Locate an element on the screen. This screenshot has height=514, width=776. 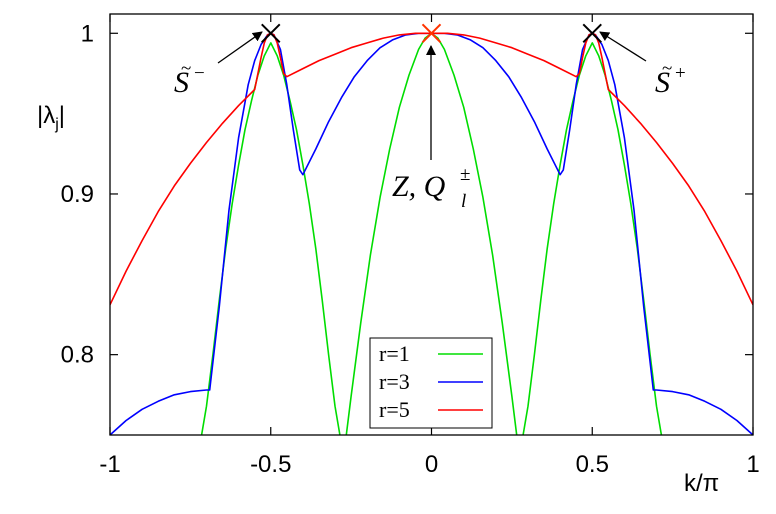
x-axis-label: k/π is located at coordinates (701, 483).